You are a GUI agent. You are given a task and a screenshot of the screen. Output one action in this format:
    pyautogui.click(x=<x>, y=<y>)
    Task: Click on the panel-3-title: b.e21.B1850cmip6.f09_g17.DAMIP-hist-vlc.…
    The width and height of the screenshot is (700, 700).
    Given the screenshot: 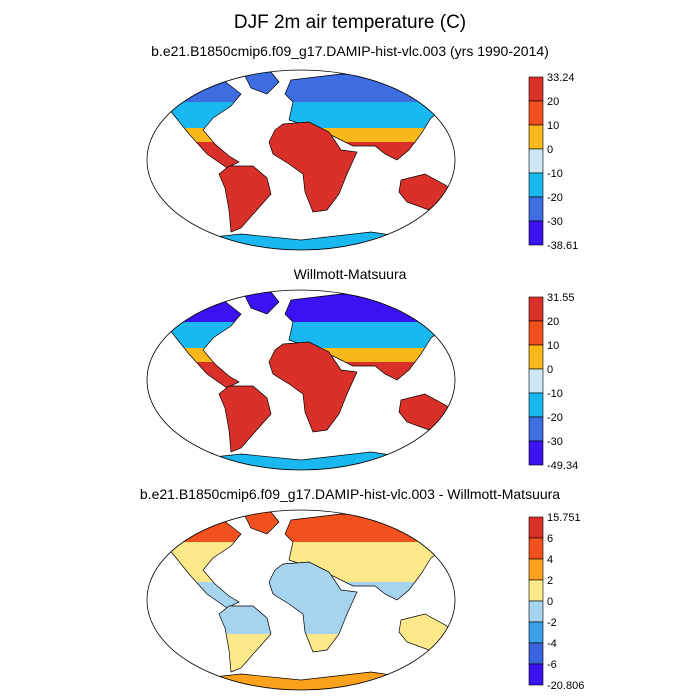 What is the action you would take?
    pyautogui.click(x=350, y=494)
    